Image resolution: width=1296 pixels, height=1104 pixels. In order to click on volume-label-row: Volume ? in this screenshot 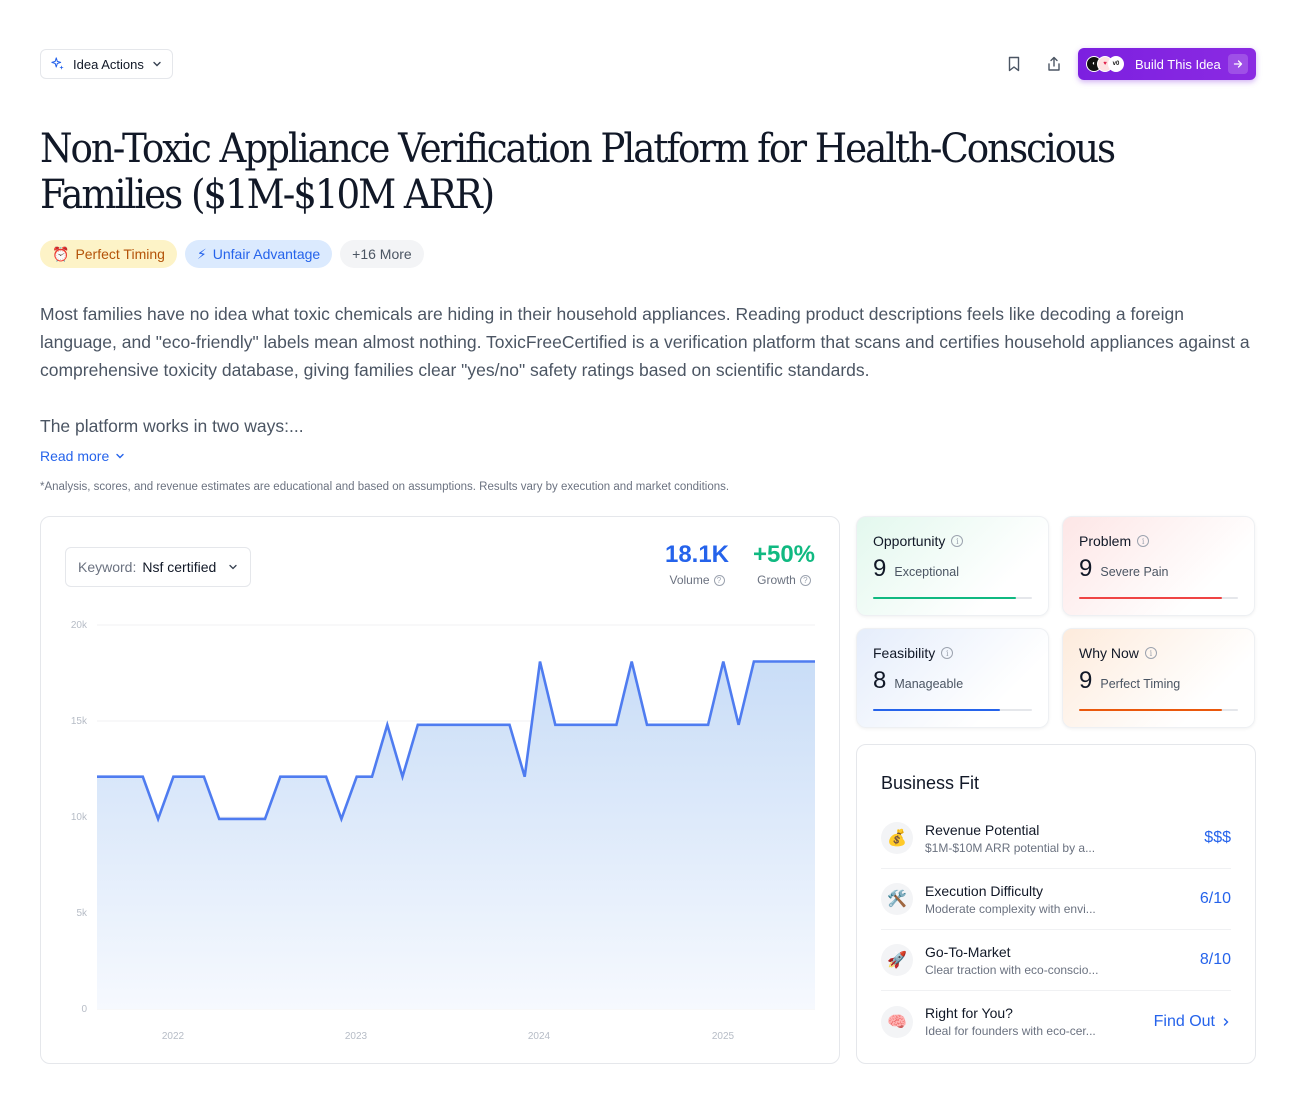, I will do `click(697, 580)`.